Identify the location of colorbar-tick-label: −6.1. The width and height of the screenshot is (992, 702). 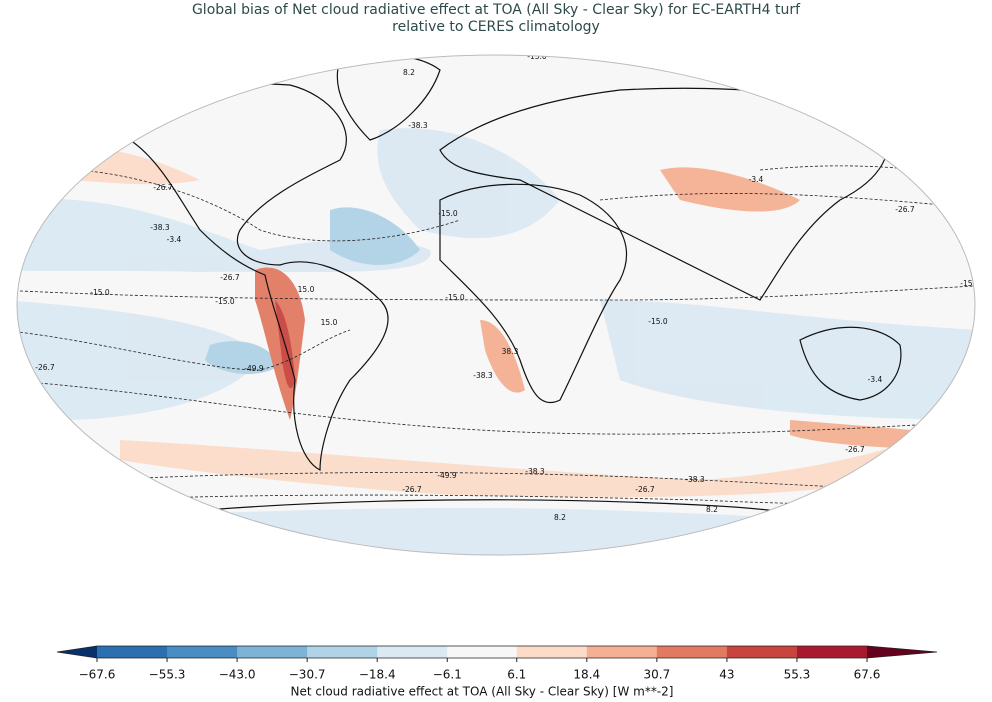
(447, 675).